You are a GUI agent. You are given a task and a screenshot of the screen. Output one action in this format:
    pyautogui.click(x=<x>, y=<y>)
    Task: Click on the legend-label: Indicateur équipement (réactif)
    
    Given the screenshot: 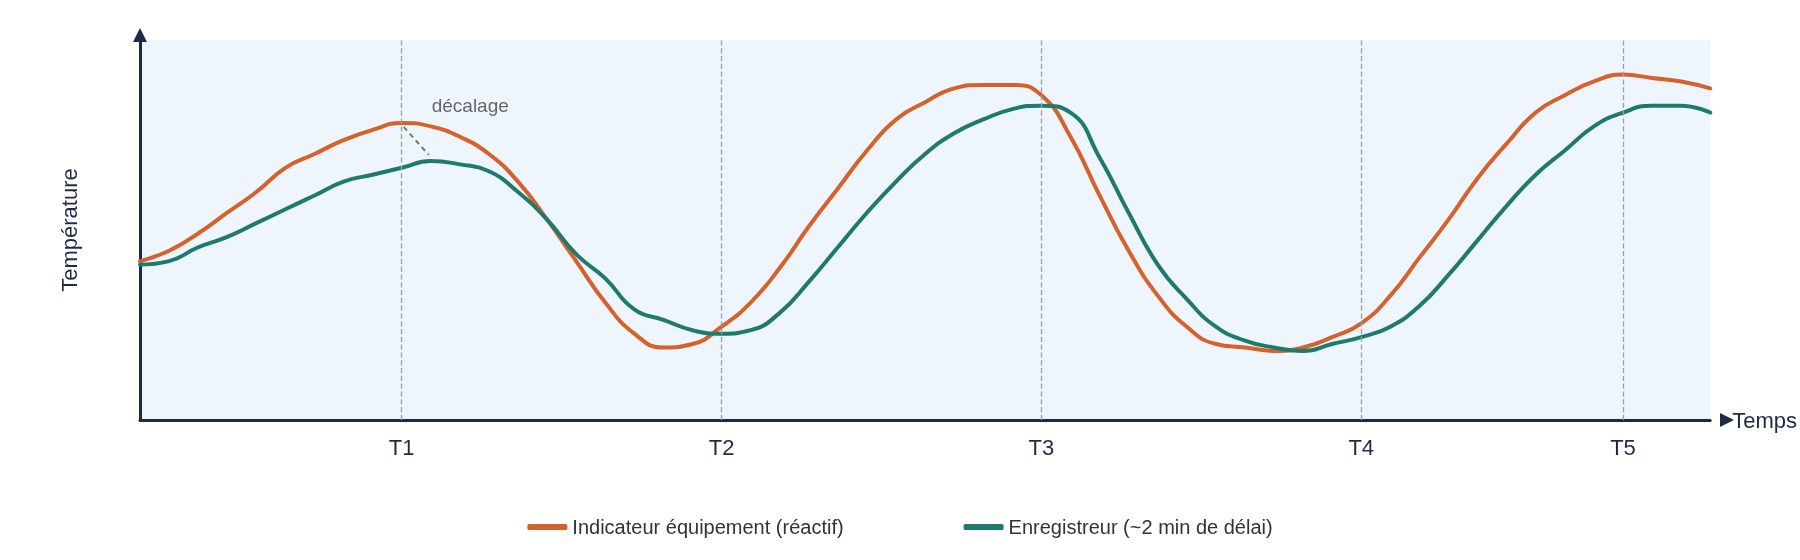 What is the action you would take?
    pyautogui.click(x=708, y=527)
    